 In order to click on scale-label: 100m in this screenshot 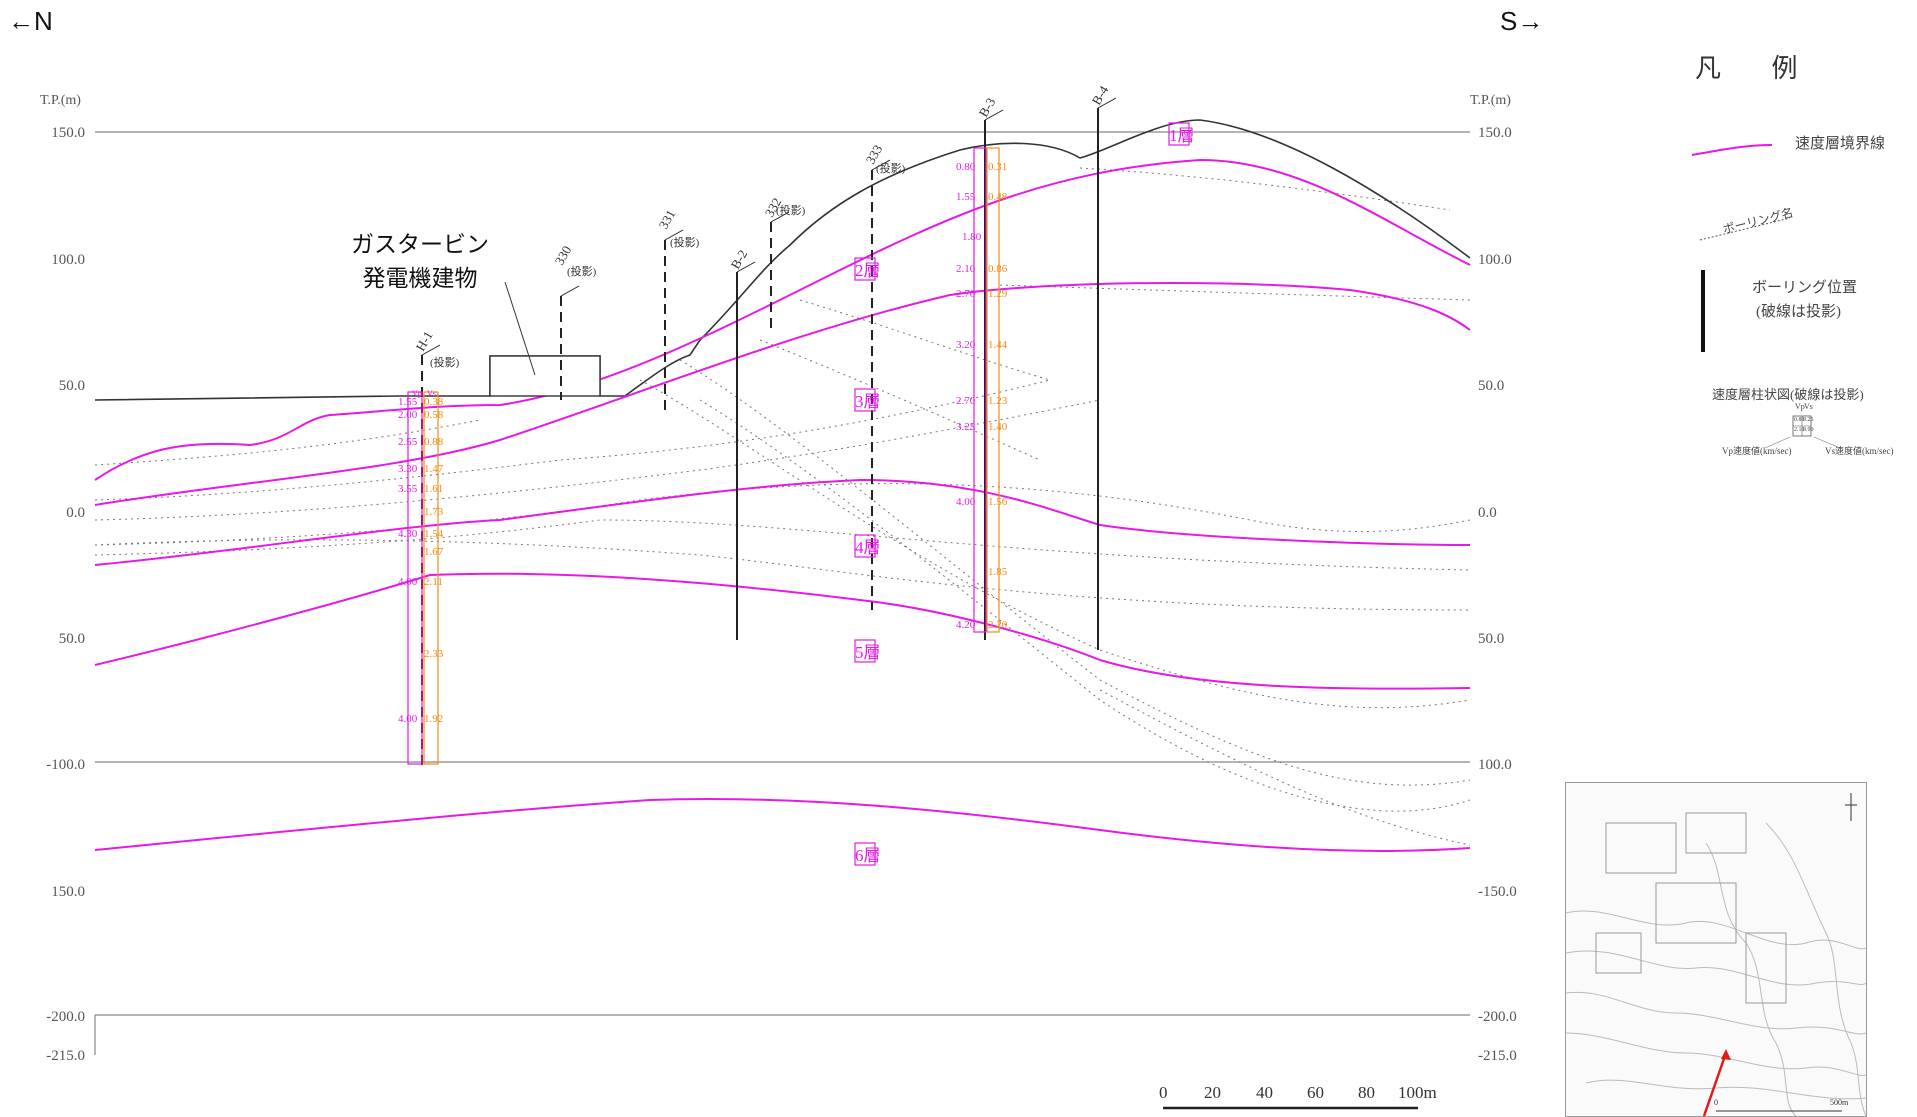, I will do `click(1417, 1092)`.